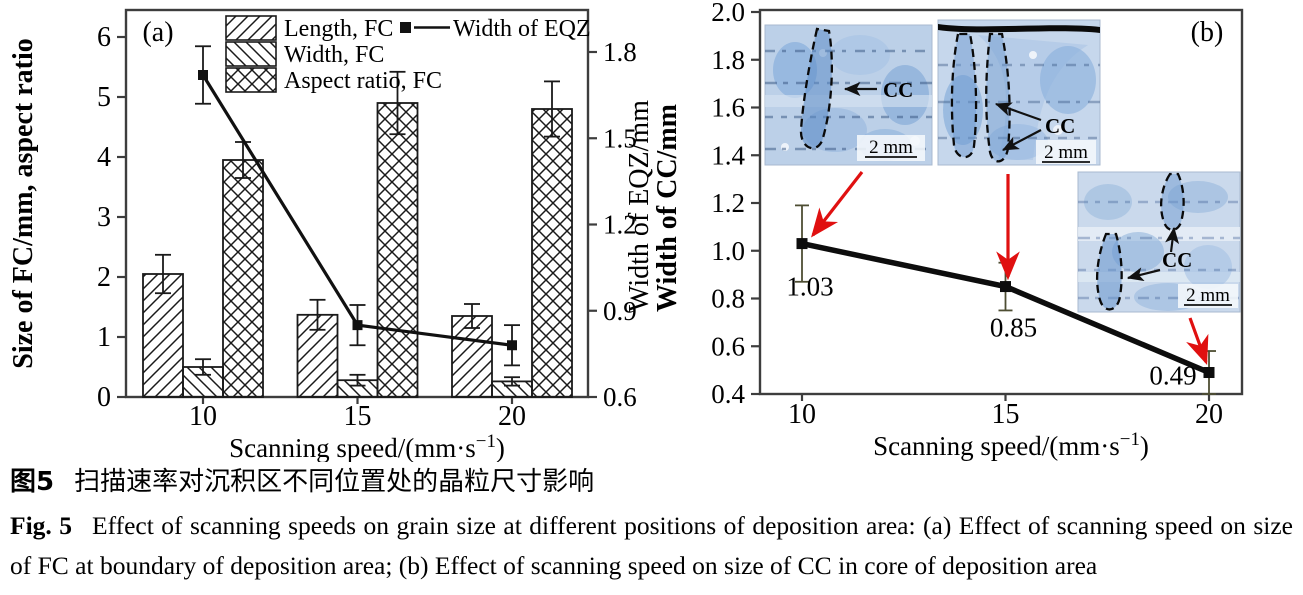 Image resolution: width=1303 pixels, height=595 pixels. Describe the element at coordinates (639, 206) in the screenshot. I see `right-axis-title: Width of EQZ/mm` at that location.